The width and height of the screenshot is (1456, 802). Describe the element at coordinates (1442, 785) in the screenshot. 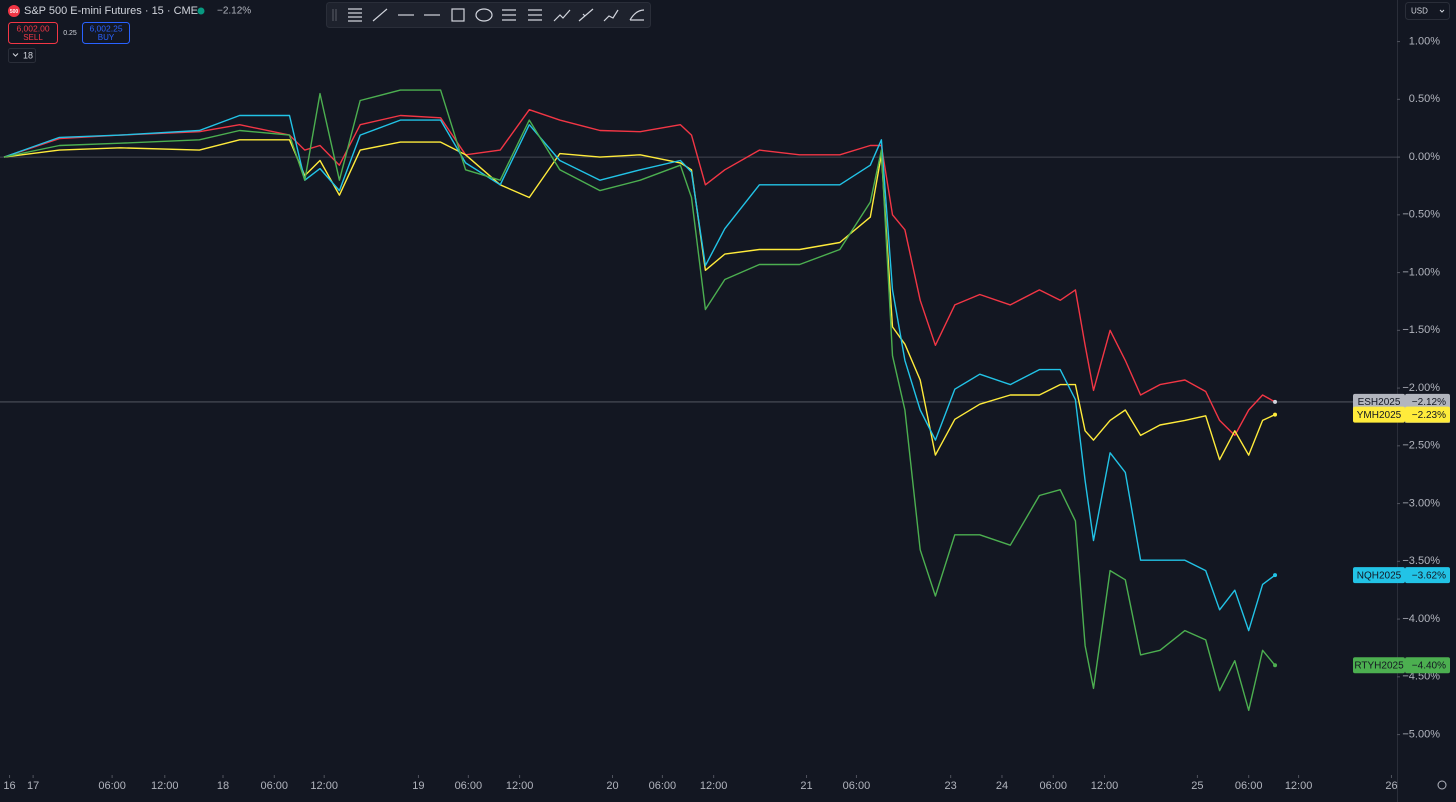

I see `settings-icon` at that location.